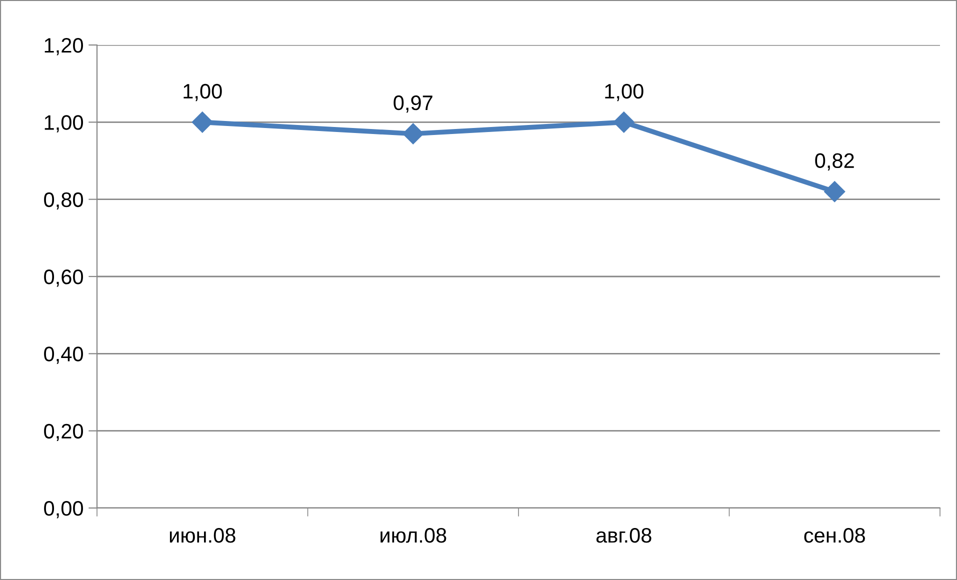  Describe the element at coordinates (63, 278) in the screenshot. I see `y-tick-label: 0,60` at that location.